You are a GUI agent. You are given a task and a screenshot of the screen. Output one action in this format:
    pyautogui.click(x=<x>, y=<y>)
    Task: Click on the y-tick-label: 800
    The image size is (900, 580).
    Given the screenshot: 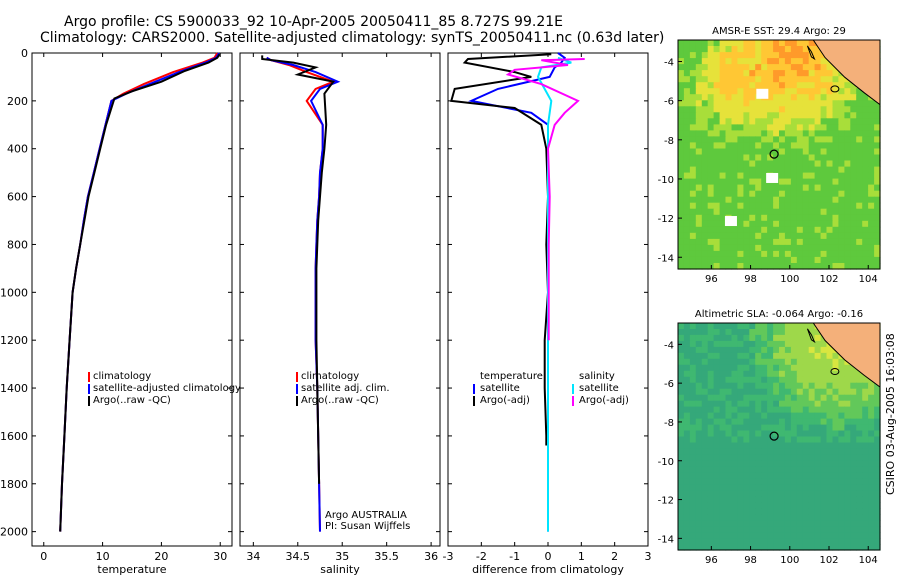 What is the action you would take?
    pyautogui.click(x=17, y=244)
    